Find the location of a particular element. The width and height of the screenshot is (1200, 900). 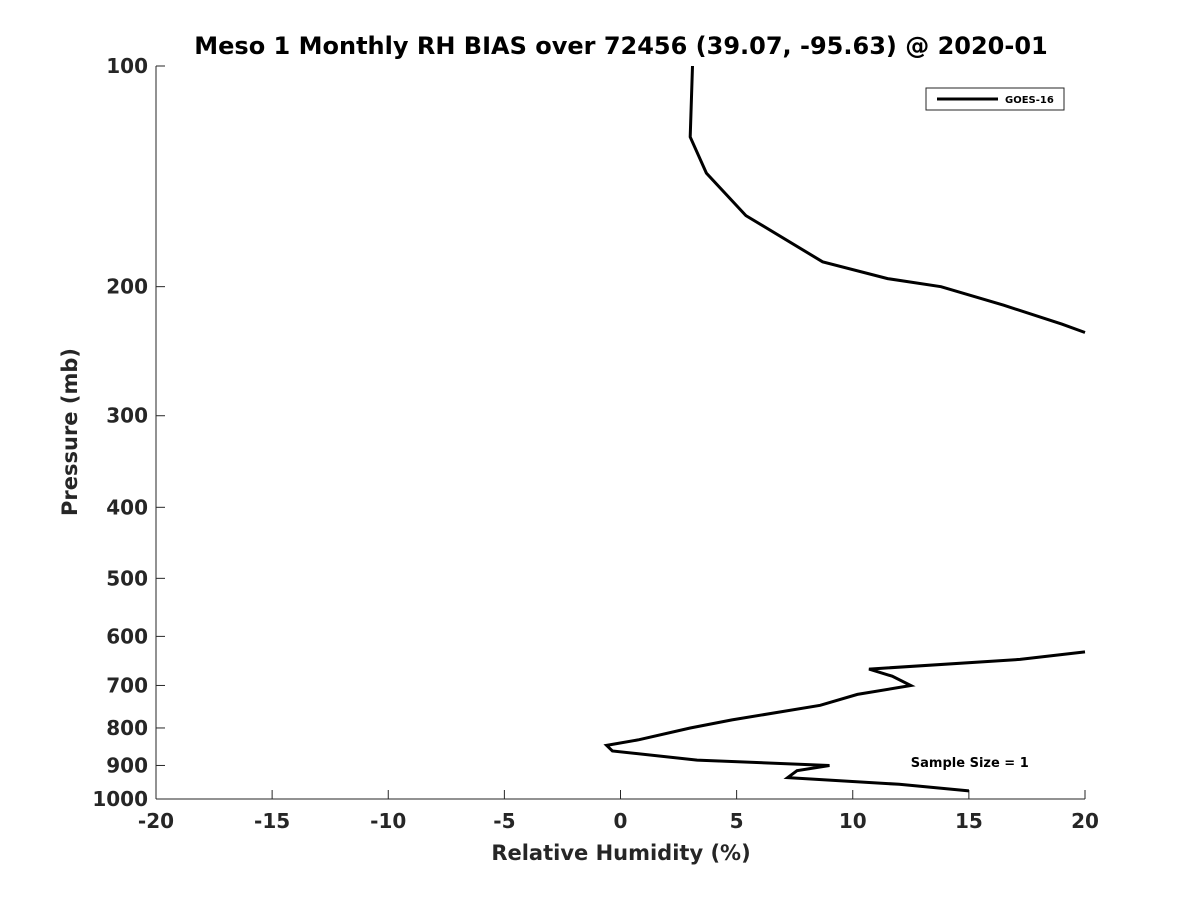

y-tick-label: 900 is located at coordinates (127, 765).